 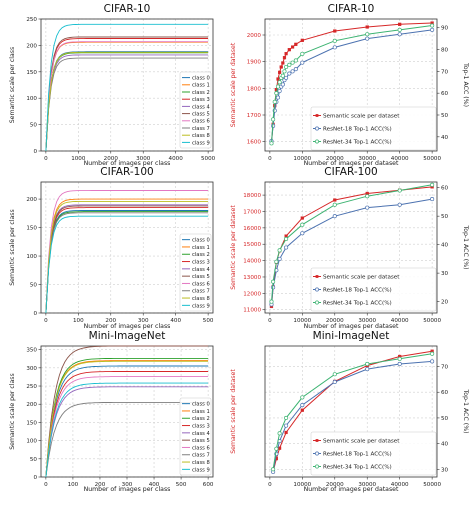 What do you see at coordinates (78, 321) in the screenshot?
I see `x-tick-label-1: 100` at bounding box center [78, 321].